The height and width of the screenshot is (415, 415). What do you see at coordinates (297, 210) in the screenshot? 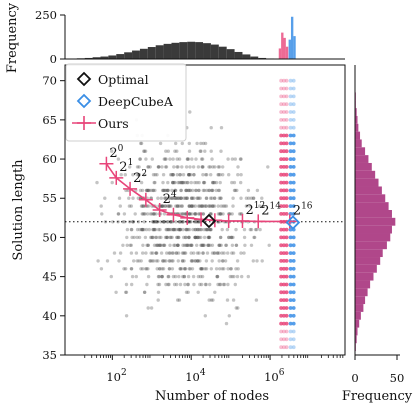
I see `budget-label-base: 2` at bounding box center [297, 210].